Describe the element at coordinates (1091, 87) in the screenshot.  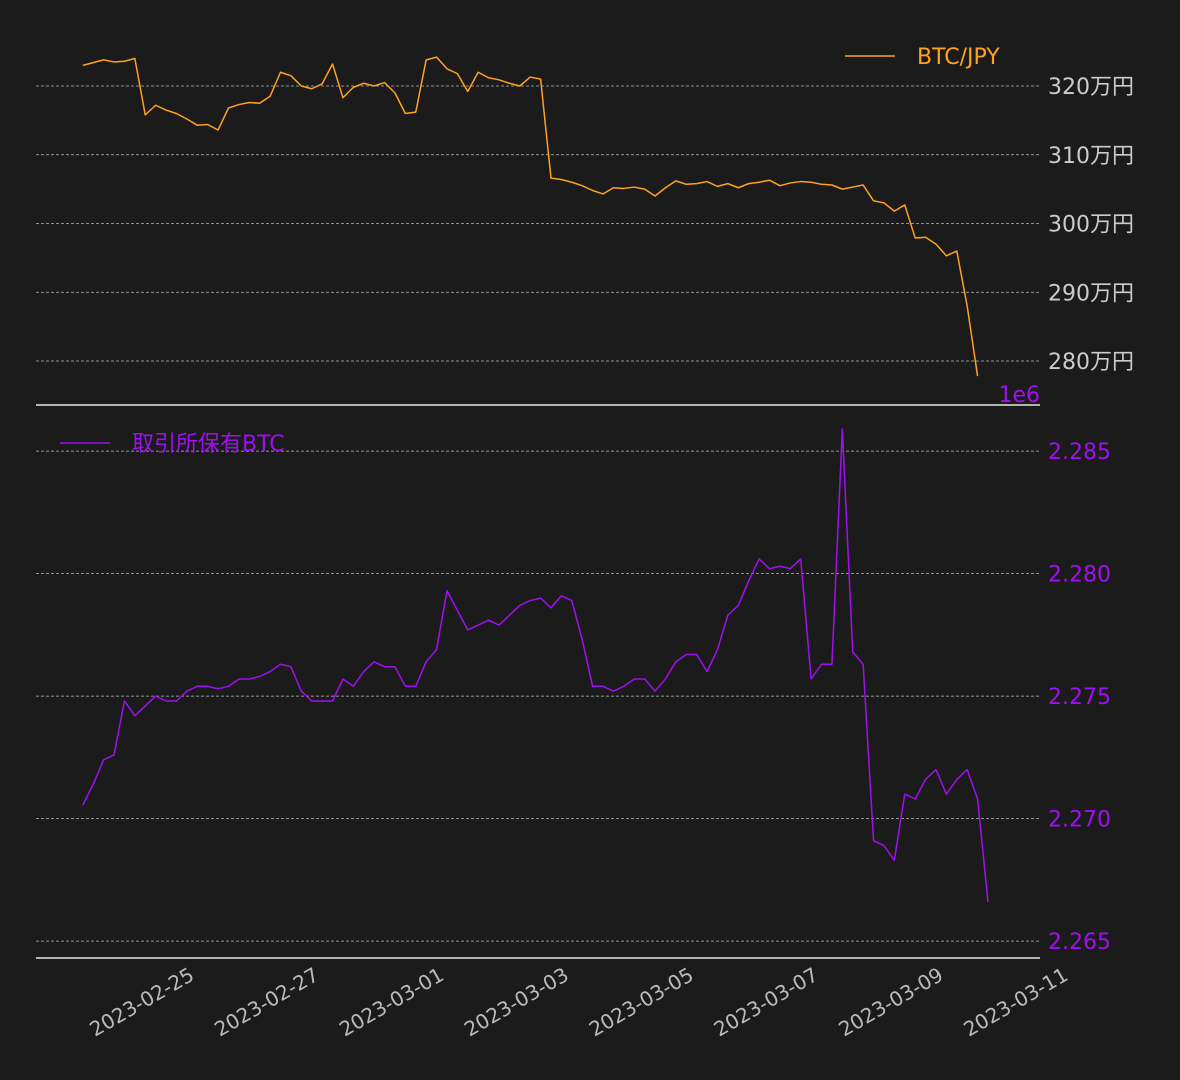
I see `y-tick-label: 320万円` at that location.